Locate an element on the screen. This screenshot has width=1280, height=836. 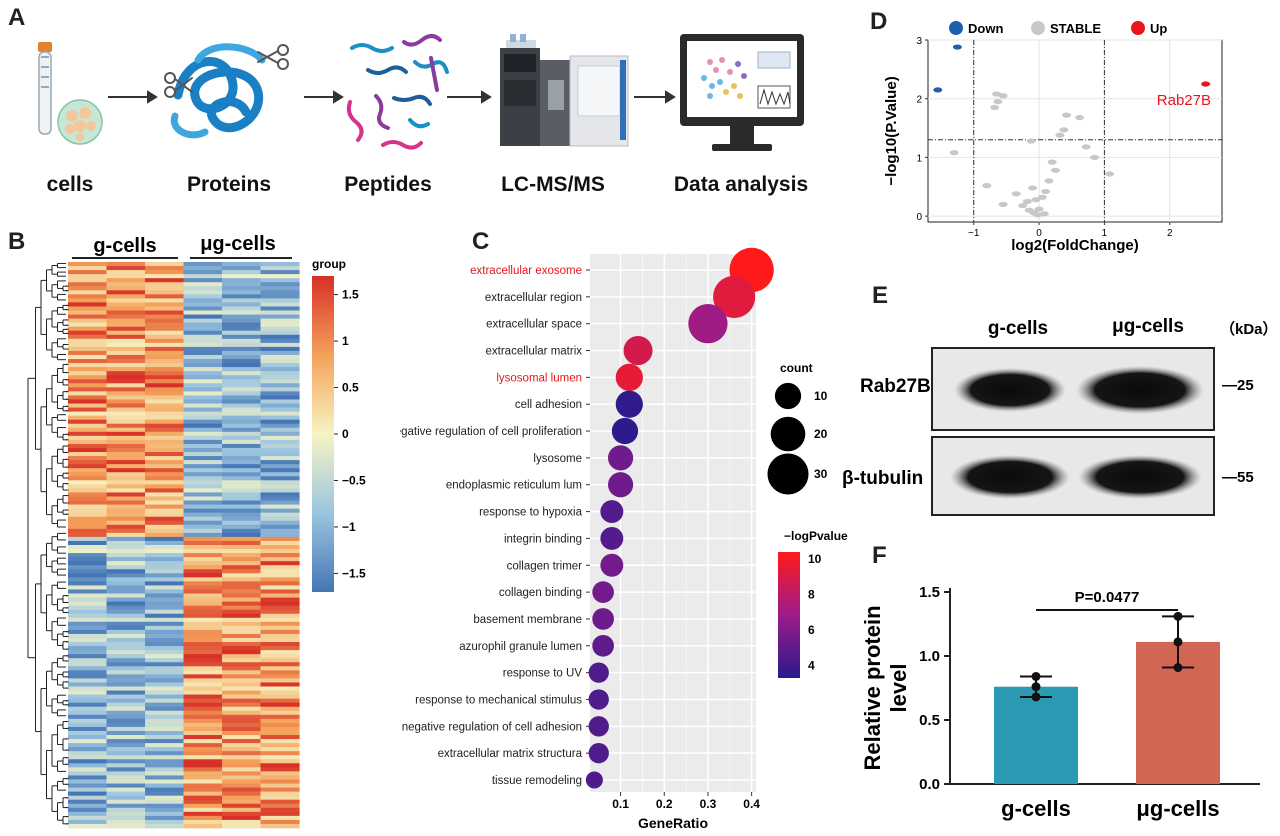
workflow-label-lcms: LC-MS/MS is located at coordinates (553, 184).